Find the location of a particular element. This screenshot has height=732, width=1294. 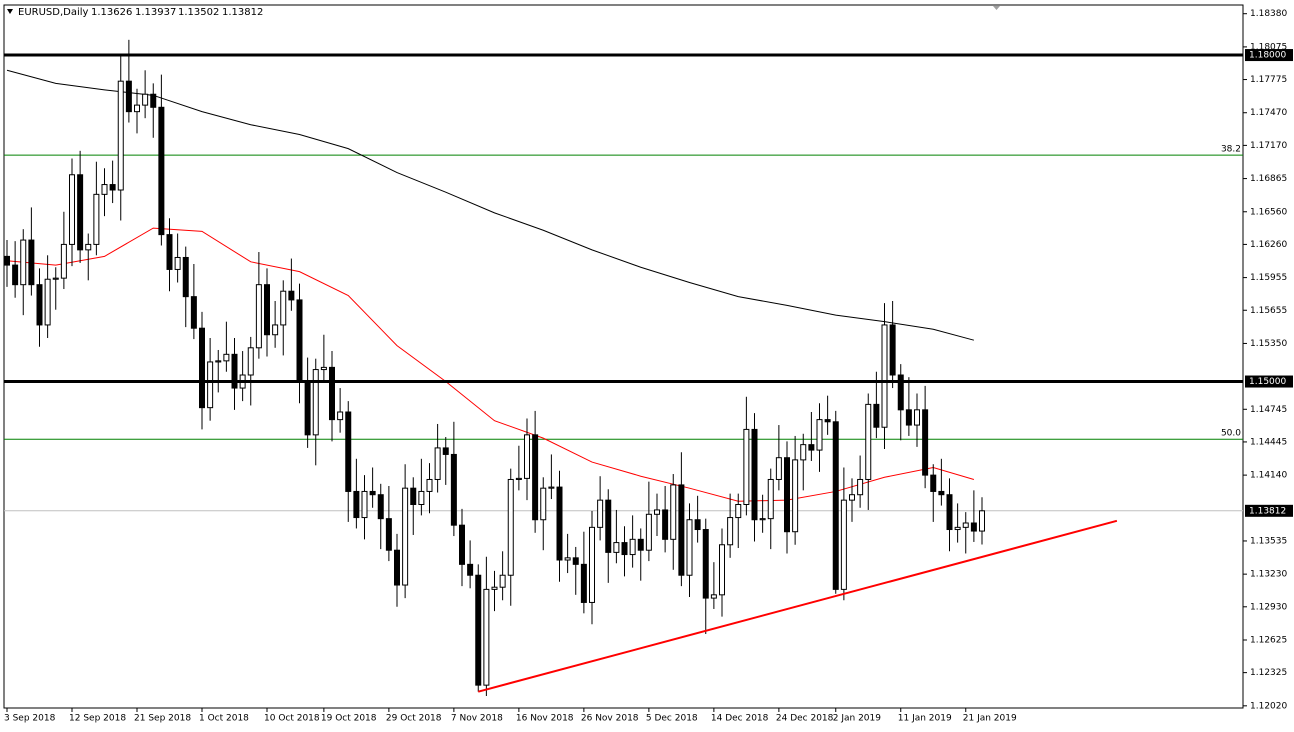

y-tick-label: 1.16865 is located at coordinates (1268, 179).